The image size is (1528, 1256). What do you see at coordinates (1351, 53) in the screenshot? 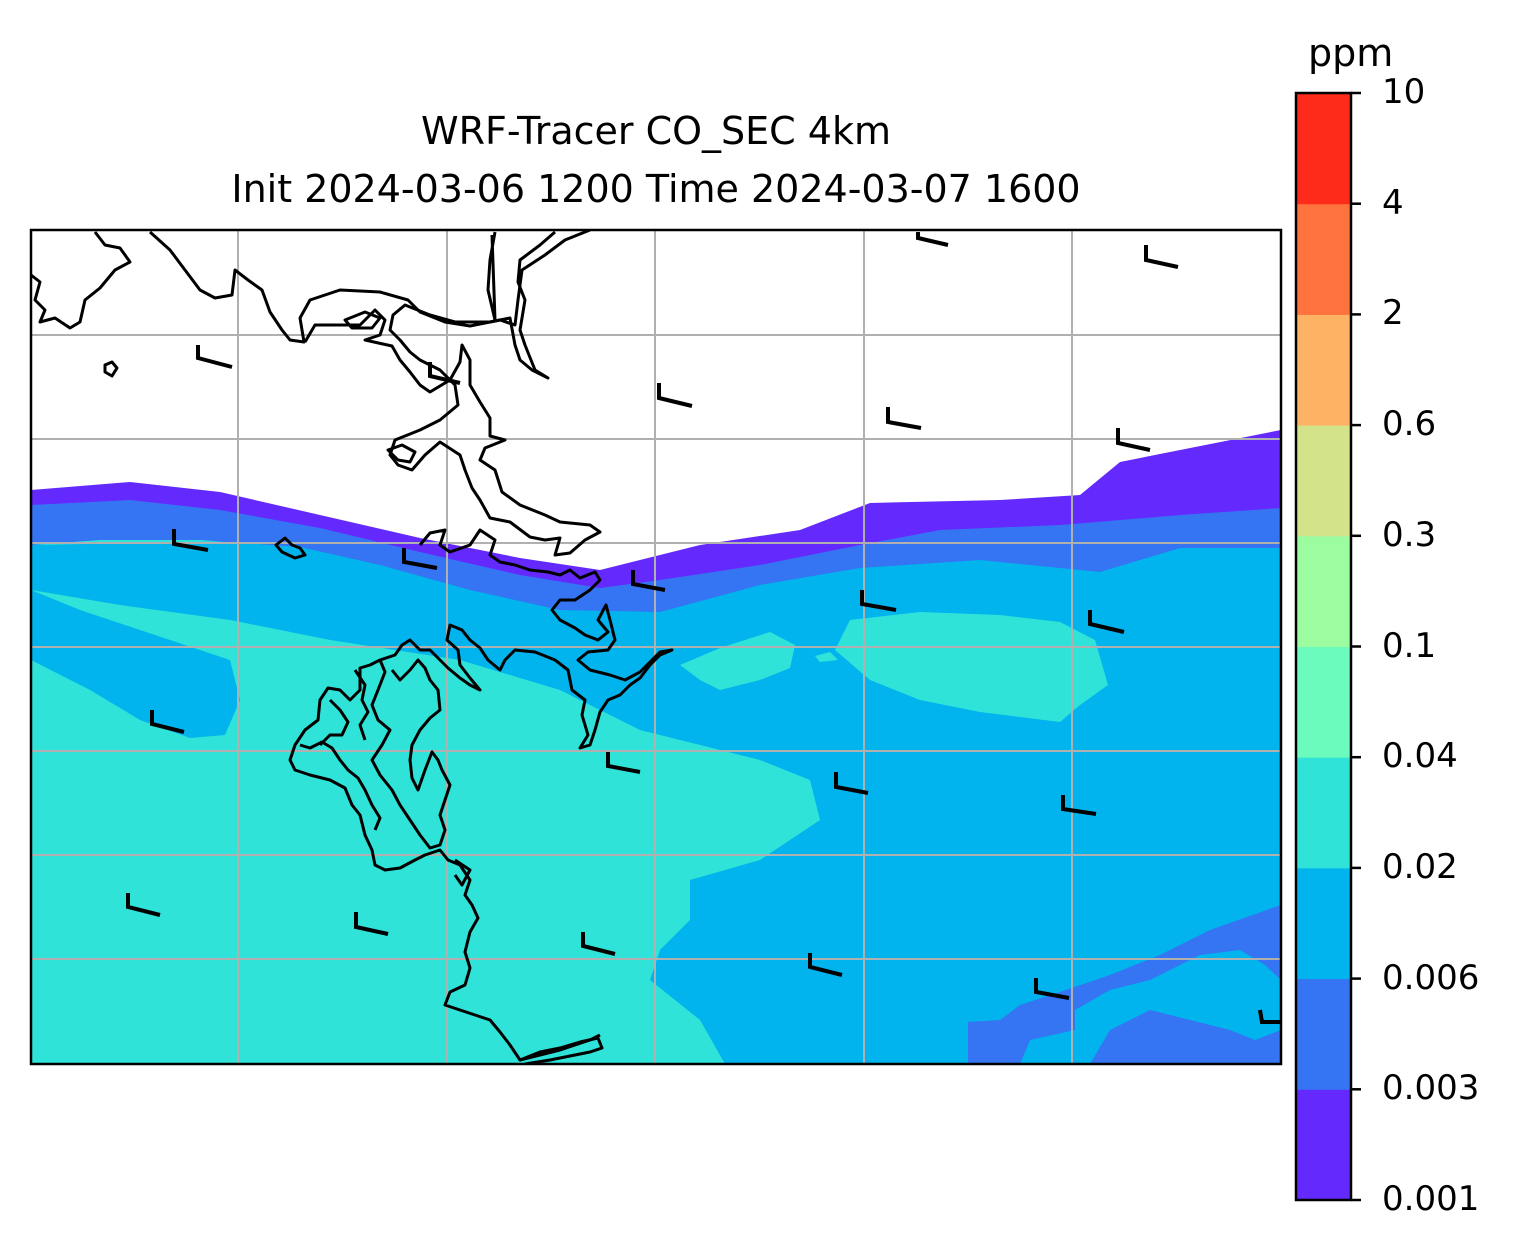
I see `colorbar-unit: ppm` at bounding box center [1351, 53].